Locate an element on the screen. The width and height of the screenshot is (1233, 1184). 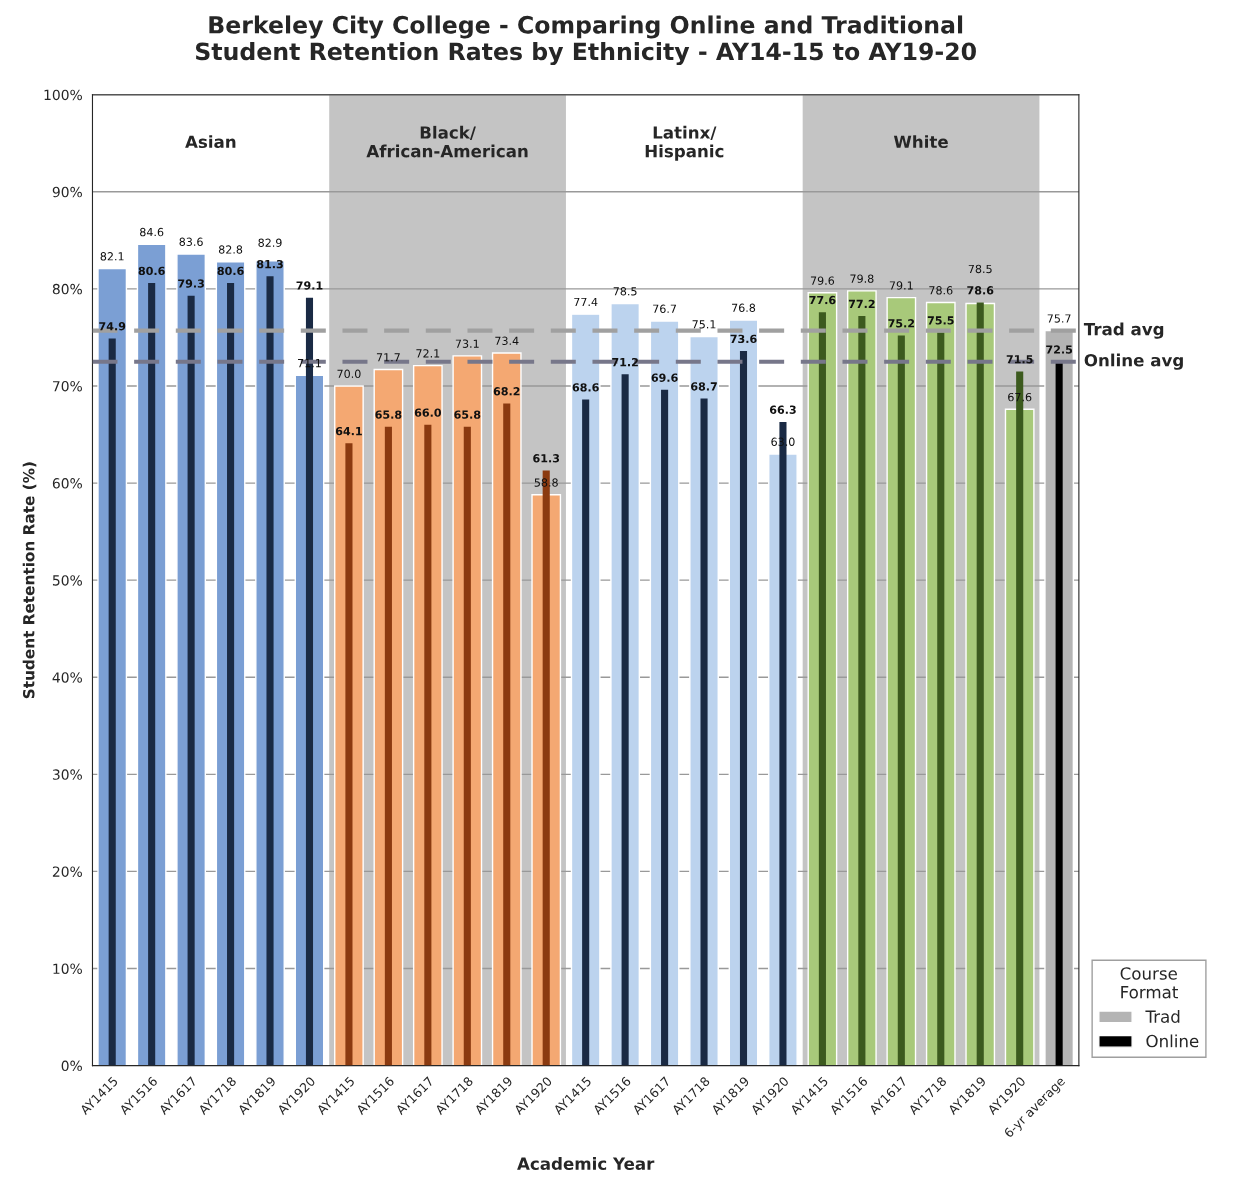
data-label: 72.5 is located at coordinates (1059, 349).